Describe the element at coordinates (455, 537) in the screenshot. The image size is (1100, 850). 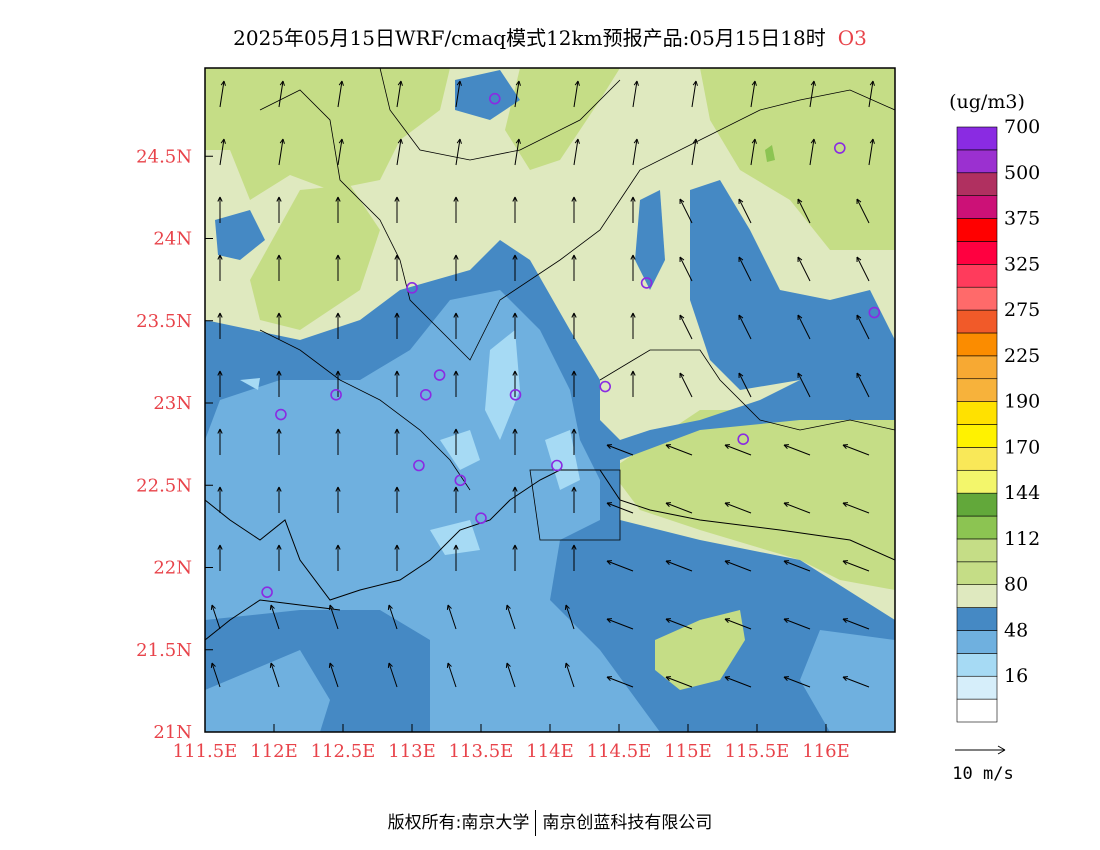
I see `field-low-32-d` at that location.